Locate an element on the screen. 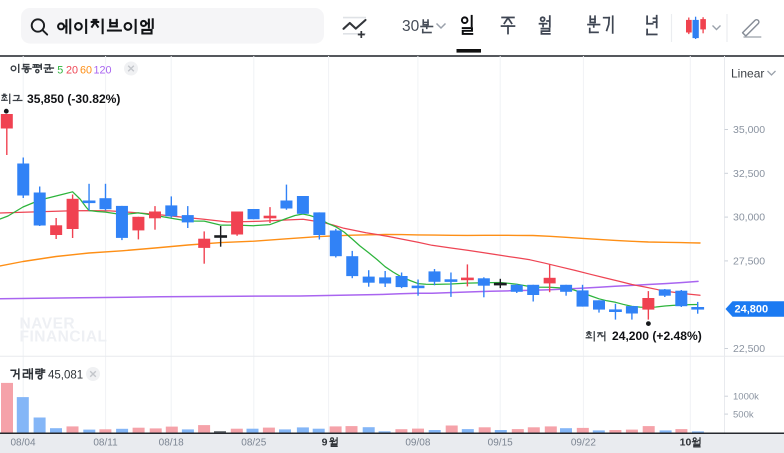  svg-text: 30,000 is located at coordinates (749, 218).